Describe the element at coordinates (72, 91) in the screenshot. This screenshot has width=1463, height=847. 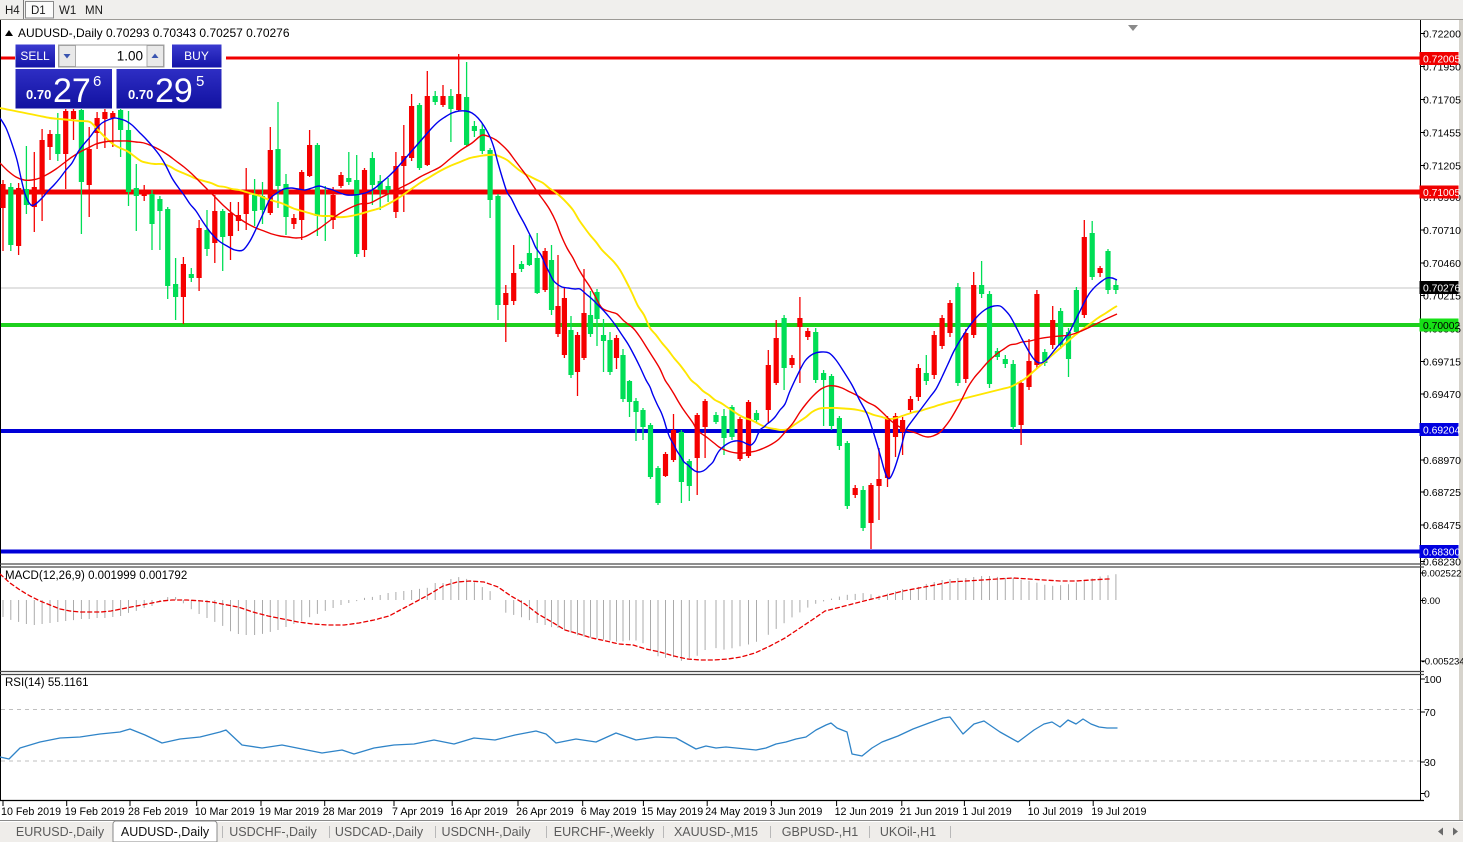
I see `svg-text: 27` at that location.